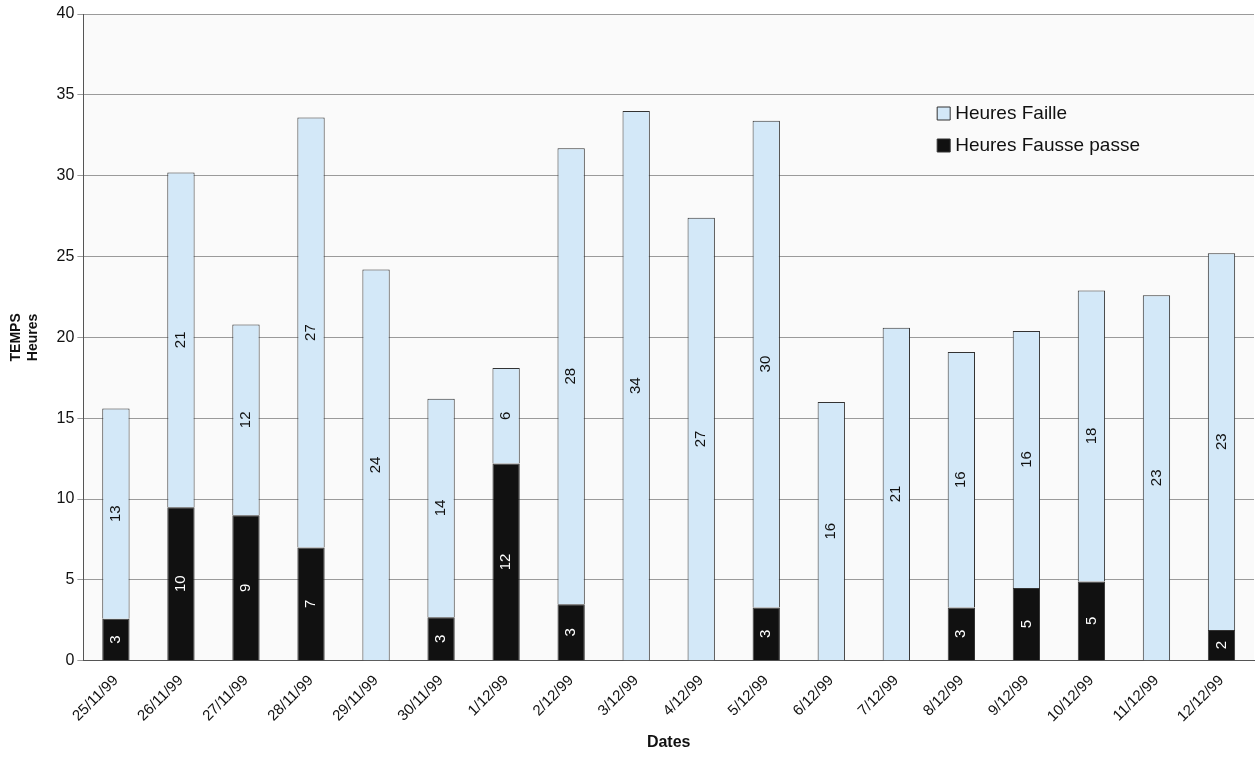 The height and width of the screenshot is (760, 1258). I want to click on data-label: 30, so click(765, 364).